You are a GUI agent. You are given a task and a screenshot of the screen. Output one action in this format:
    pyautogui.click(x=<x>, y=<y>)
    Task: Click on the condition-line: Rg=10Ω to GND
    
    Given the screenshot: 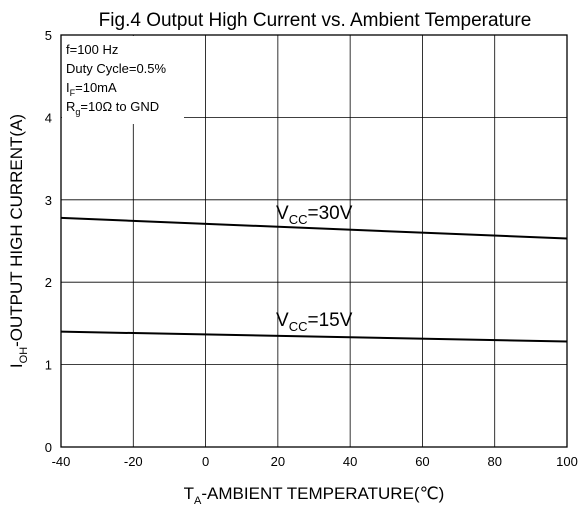 What is the action you would take?
    pyautogui.click(x=112, y=108)
    